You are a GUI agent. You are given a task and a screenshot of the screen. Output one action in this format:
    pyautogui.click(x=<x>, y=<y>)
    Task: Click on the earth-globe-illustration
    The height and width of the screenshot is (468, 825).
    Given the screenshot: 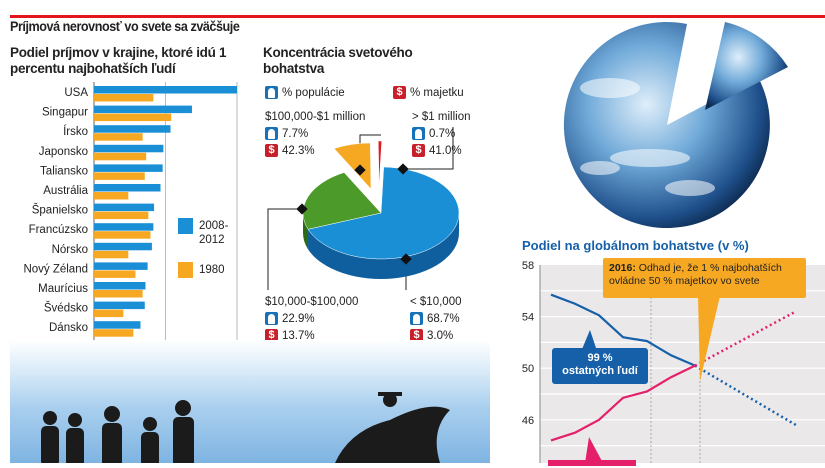 What is the action you would take?
    pyautogui.click(x=675, y=125)
    